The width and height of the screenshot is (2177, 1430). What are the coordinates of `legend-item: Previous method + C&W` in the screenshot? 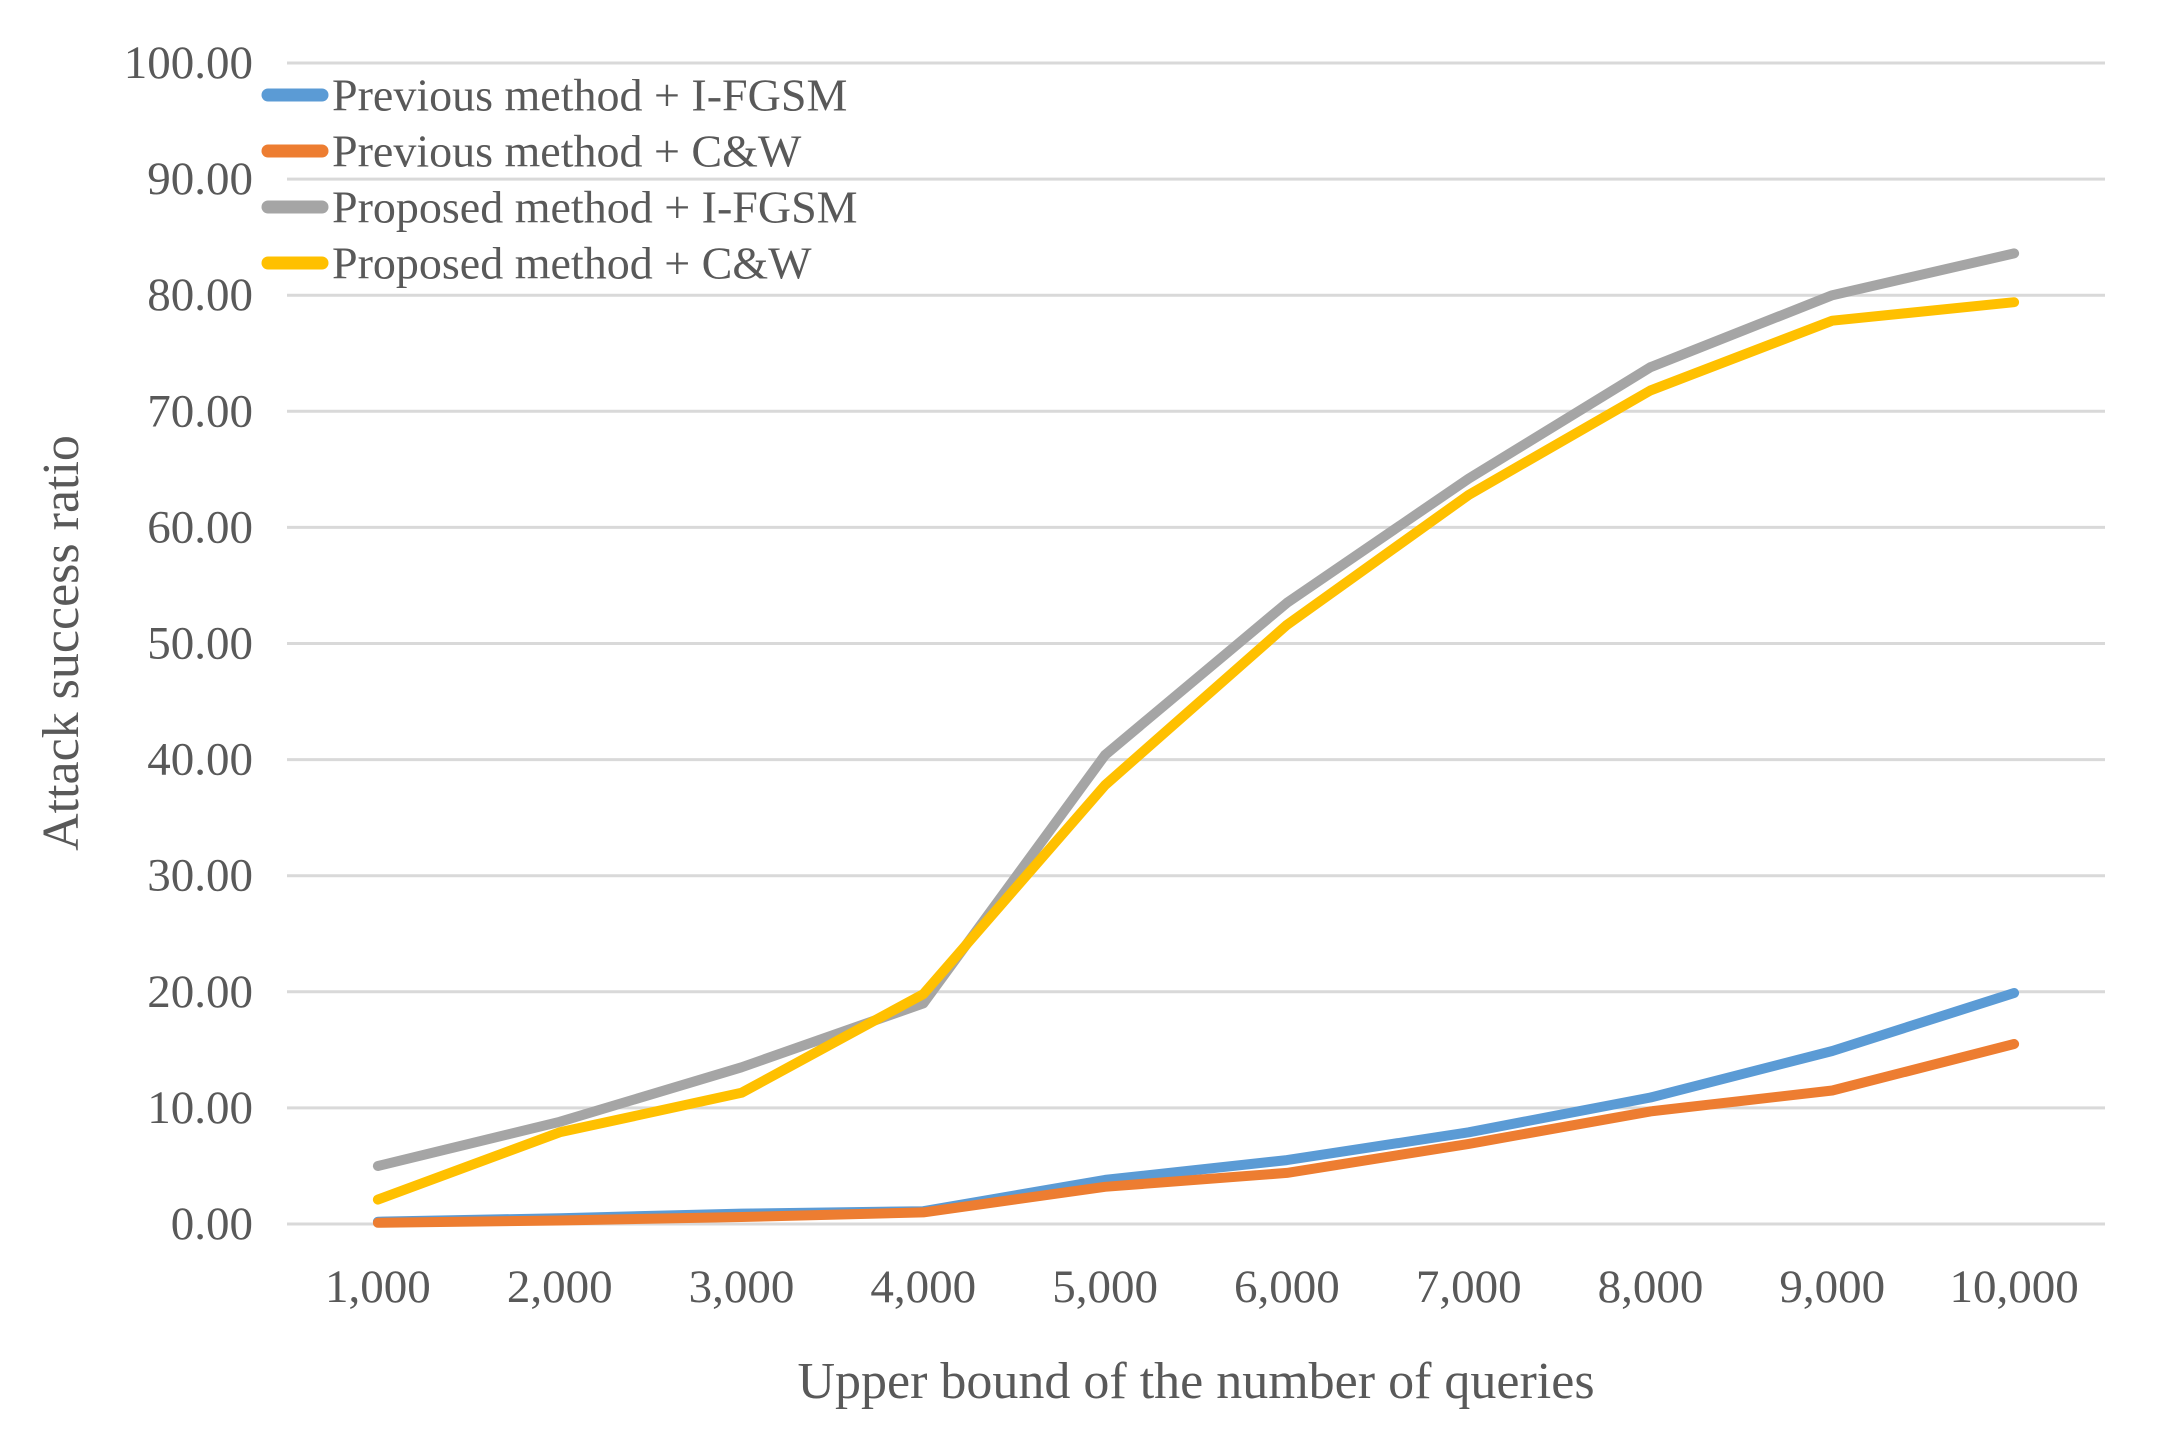 It's located at (531, 151).